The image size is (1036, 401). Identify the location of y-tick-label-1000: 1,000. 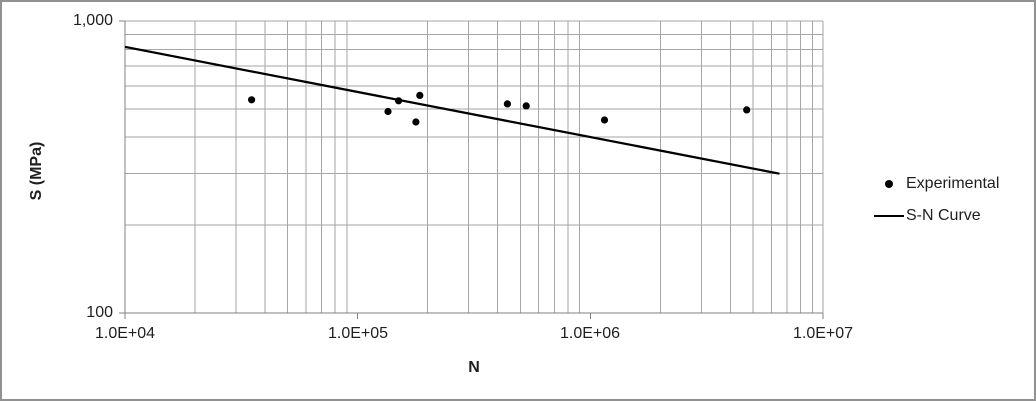
(92, 20).